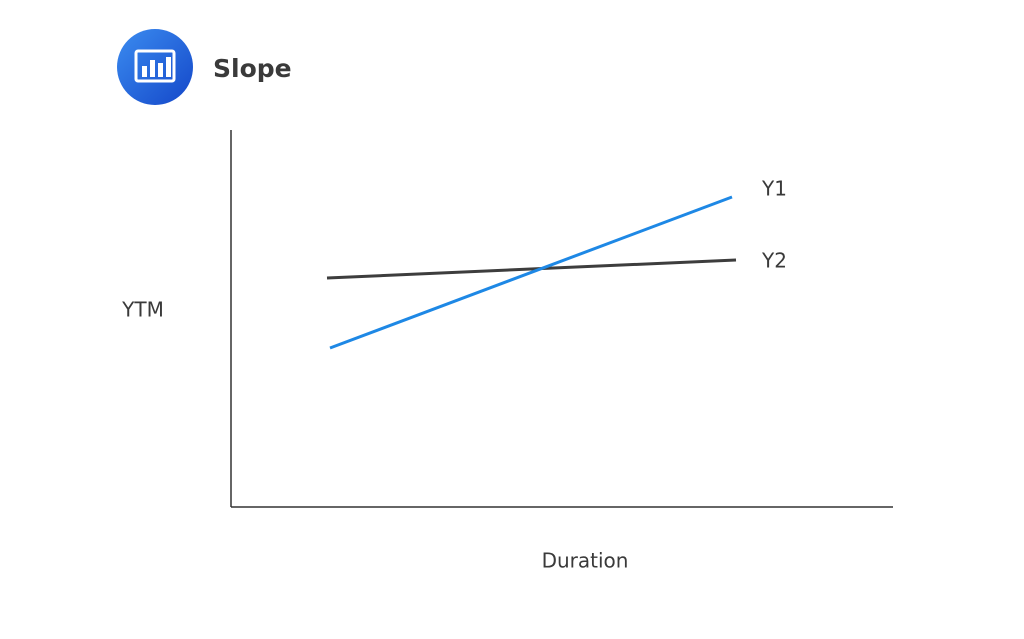 This screenshot has width=1024, height=639. I want to click on line-y1, so click(531, 272).